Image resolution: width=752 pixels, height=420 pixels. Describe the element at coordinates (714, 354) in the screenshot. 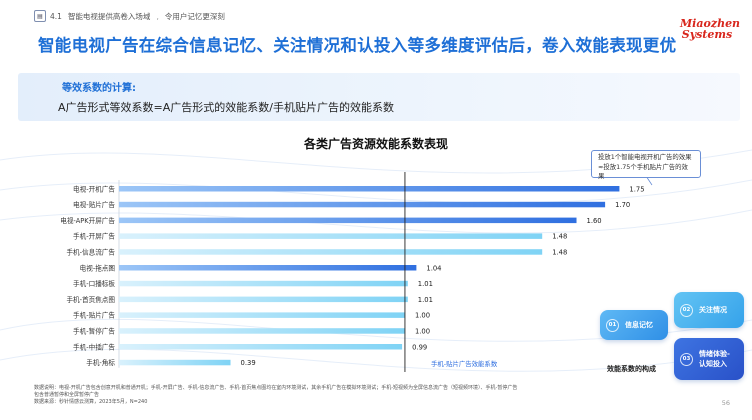

I see `bubble-label-line-1: 情绪体验-` at that location.